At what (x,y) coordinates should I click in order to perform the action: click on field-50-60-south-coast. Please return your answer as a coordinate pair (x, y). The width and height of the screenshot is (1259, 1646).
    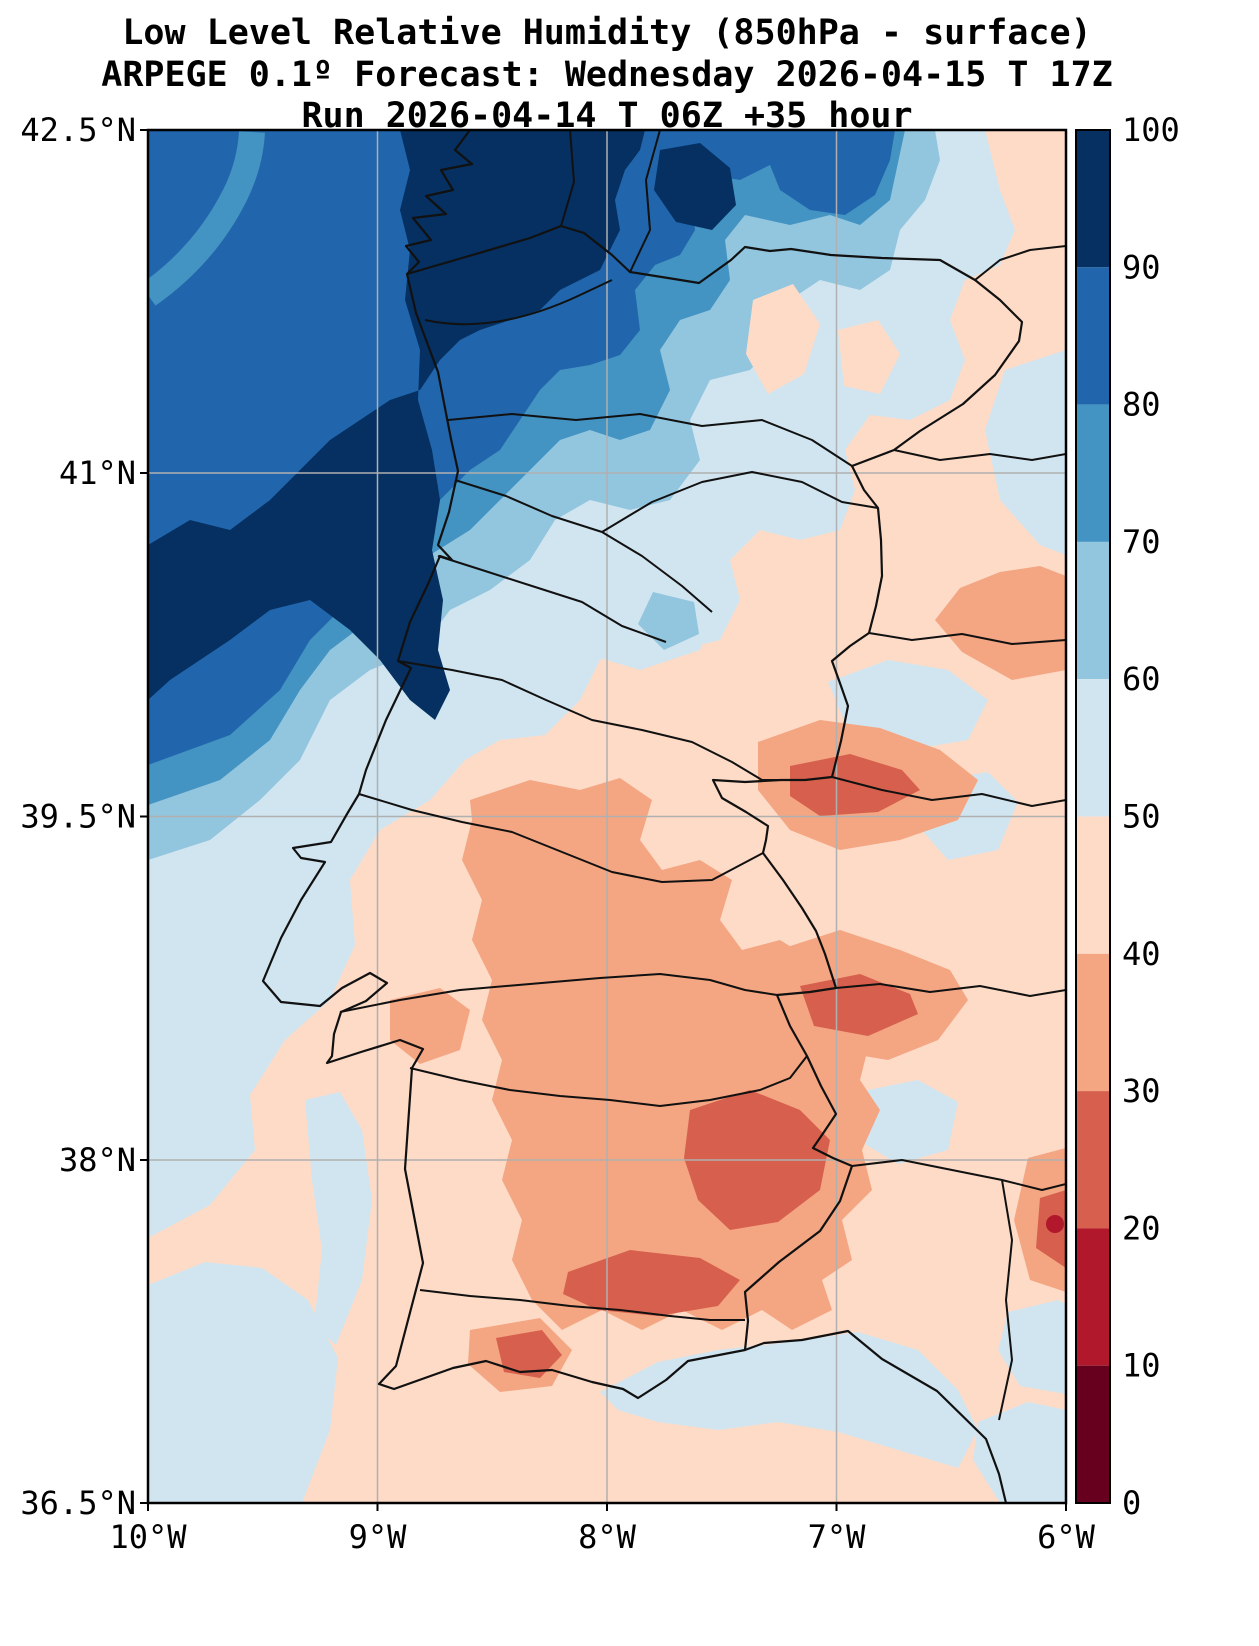
    Looking at the image, I should click on (789, 1400).